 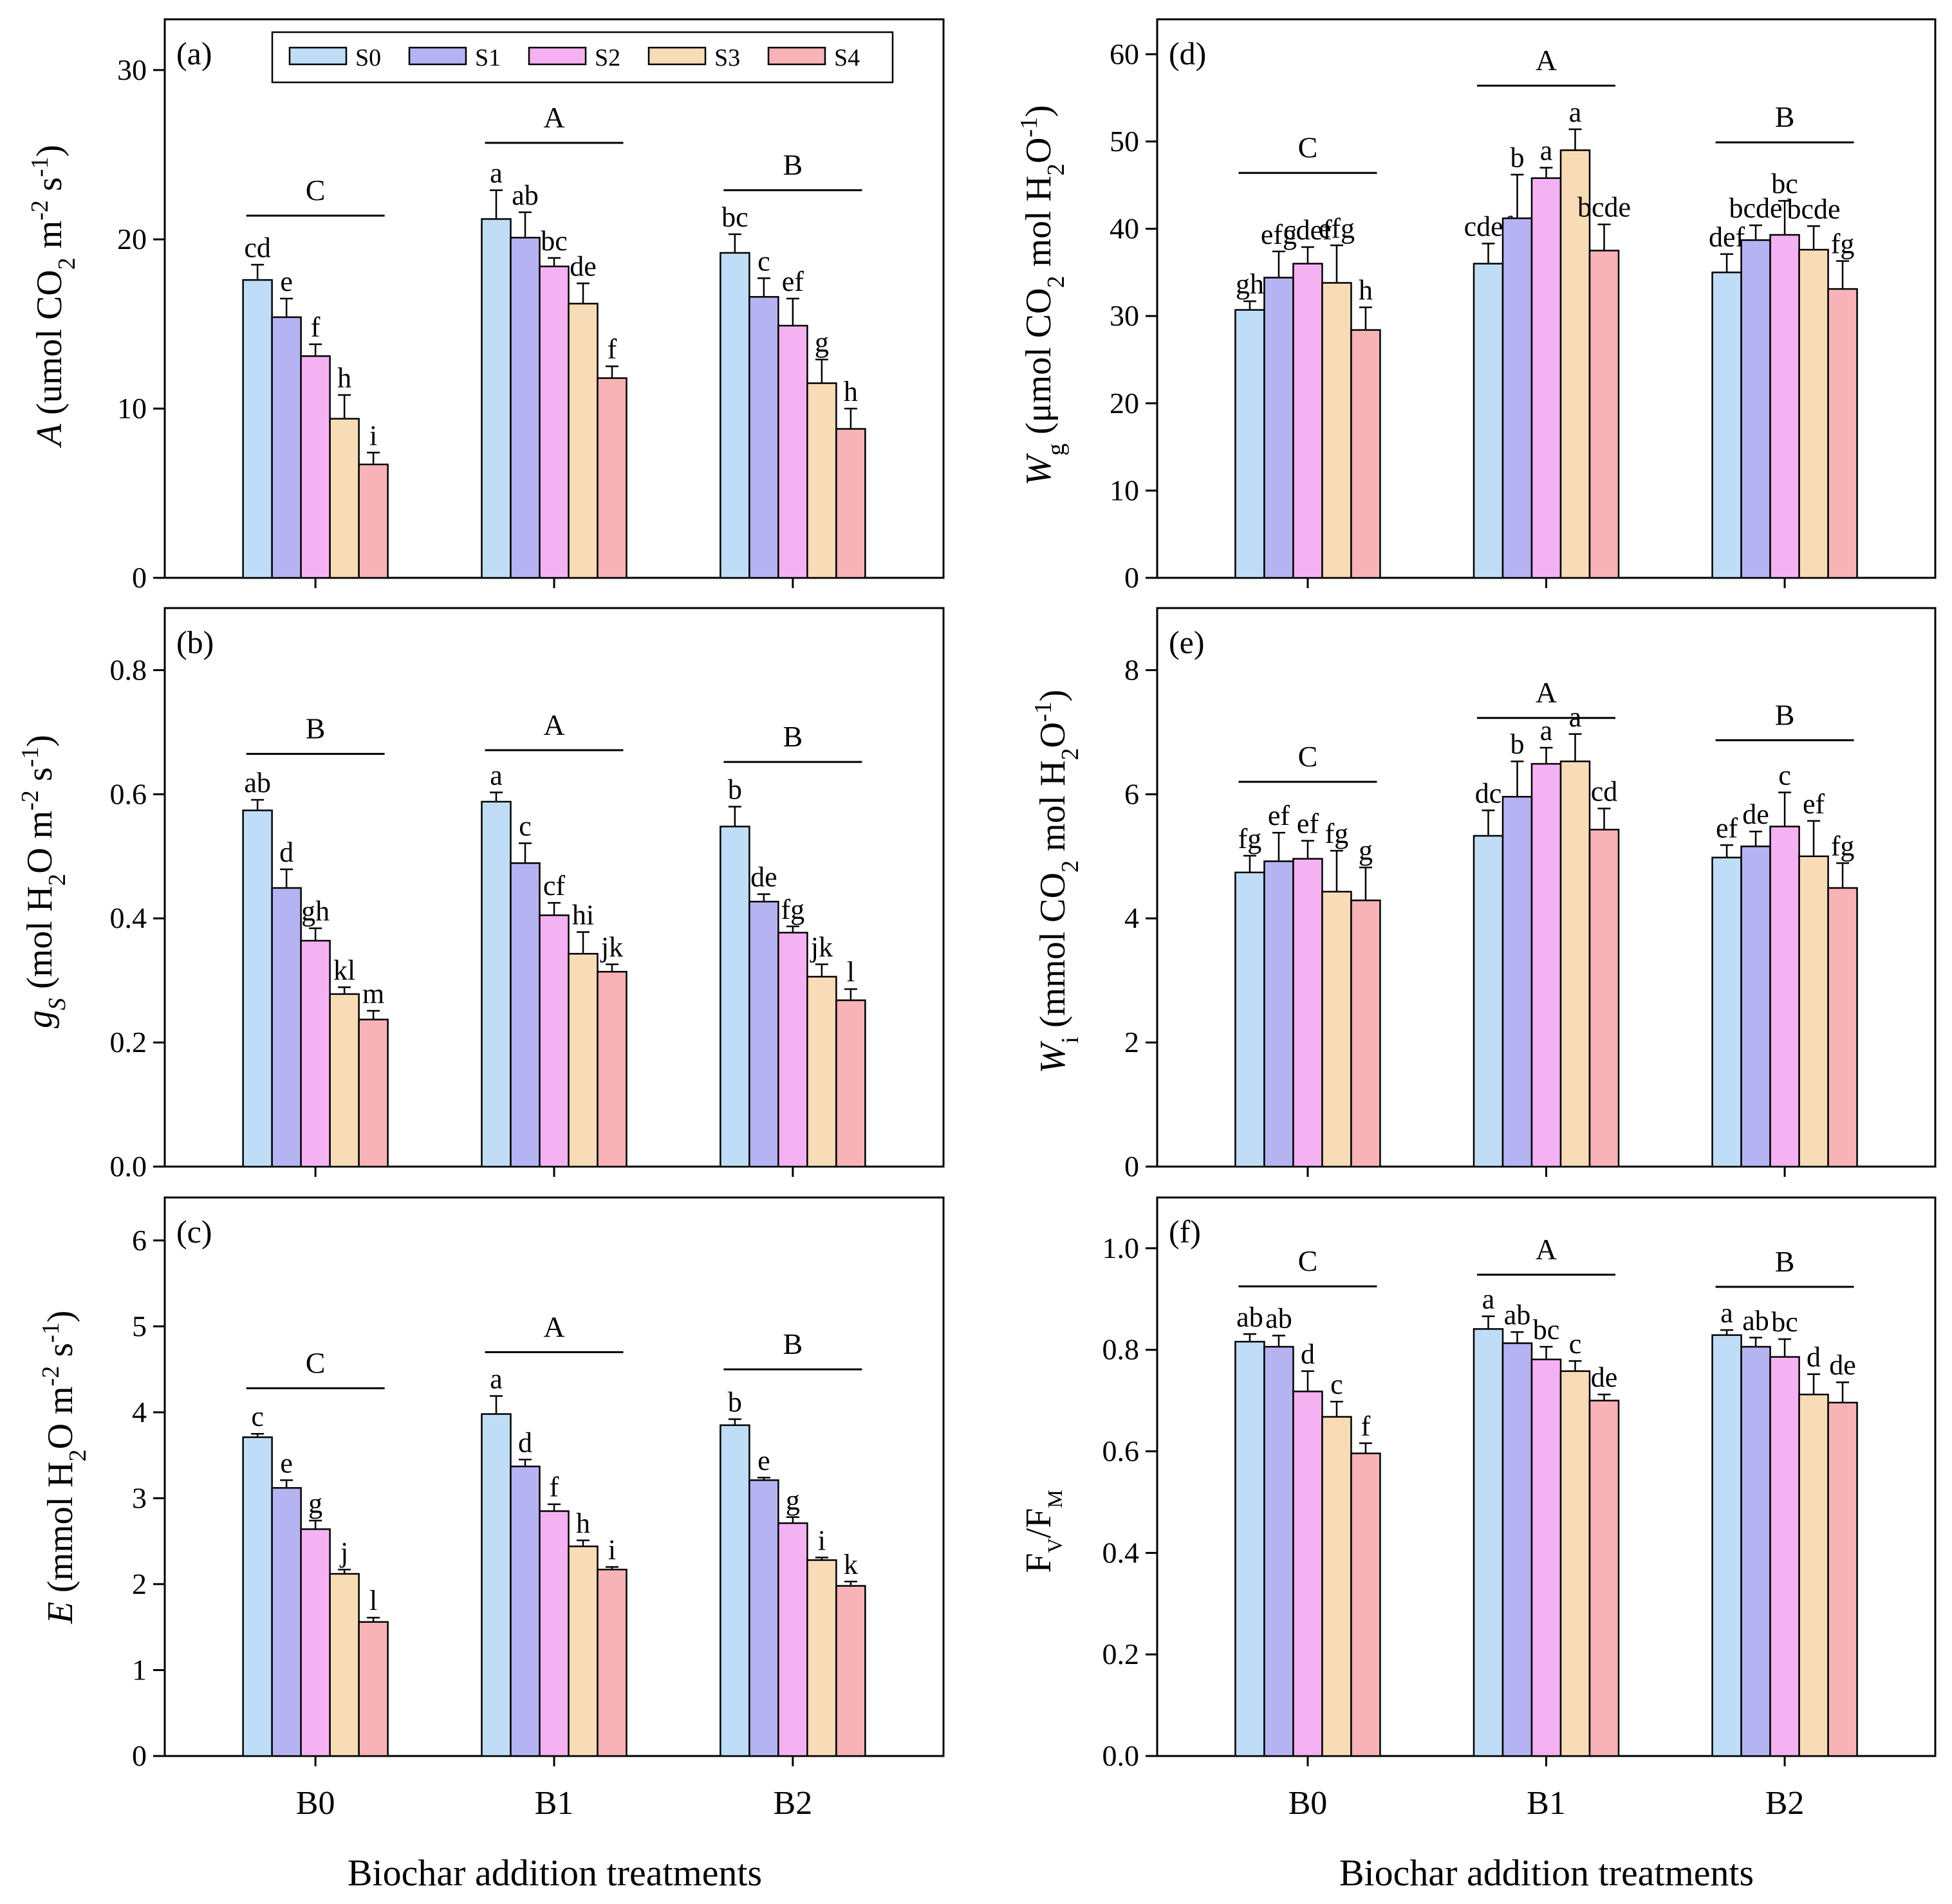 I want to click on significance-letter-e: c, so click(x=1784, y=775).